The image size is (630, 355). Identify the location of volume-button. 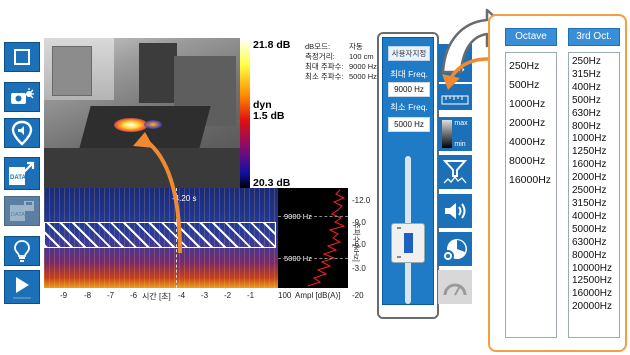
(455, 211).